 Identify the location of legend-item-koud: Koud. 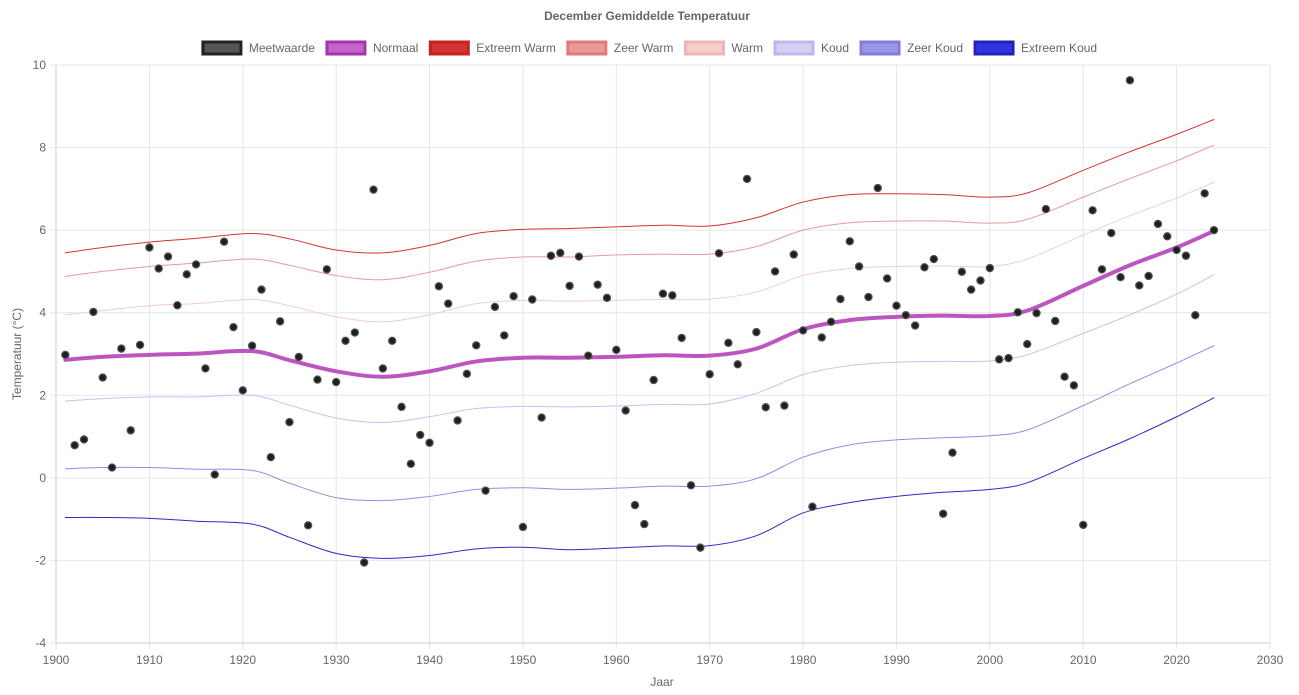
(811, 48).